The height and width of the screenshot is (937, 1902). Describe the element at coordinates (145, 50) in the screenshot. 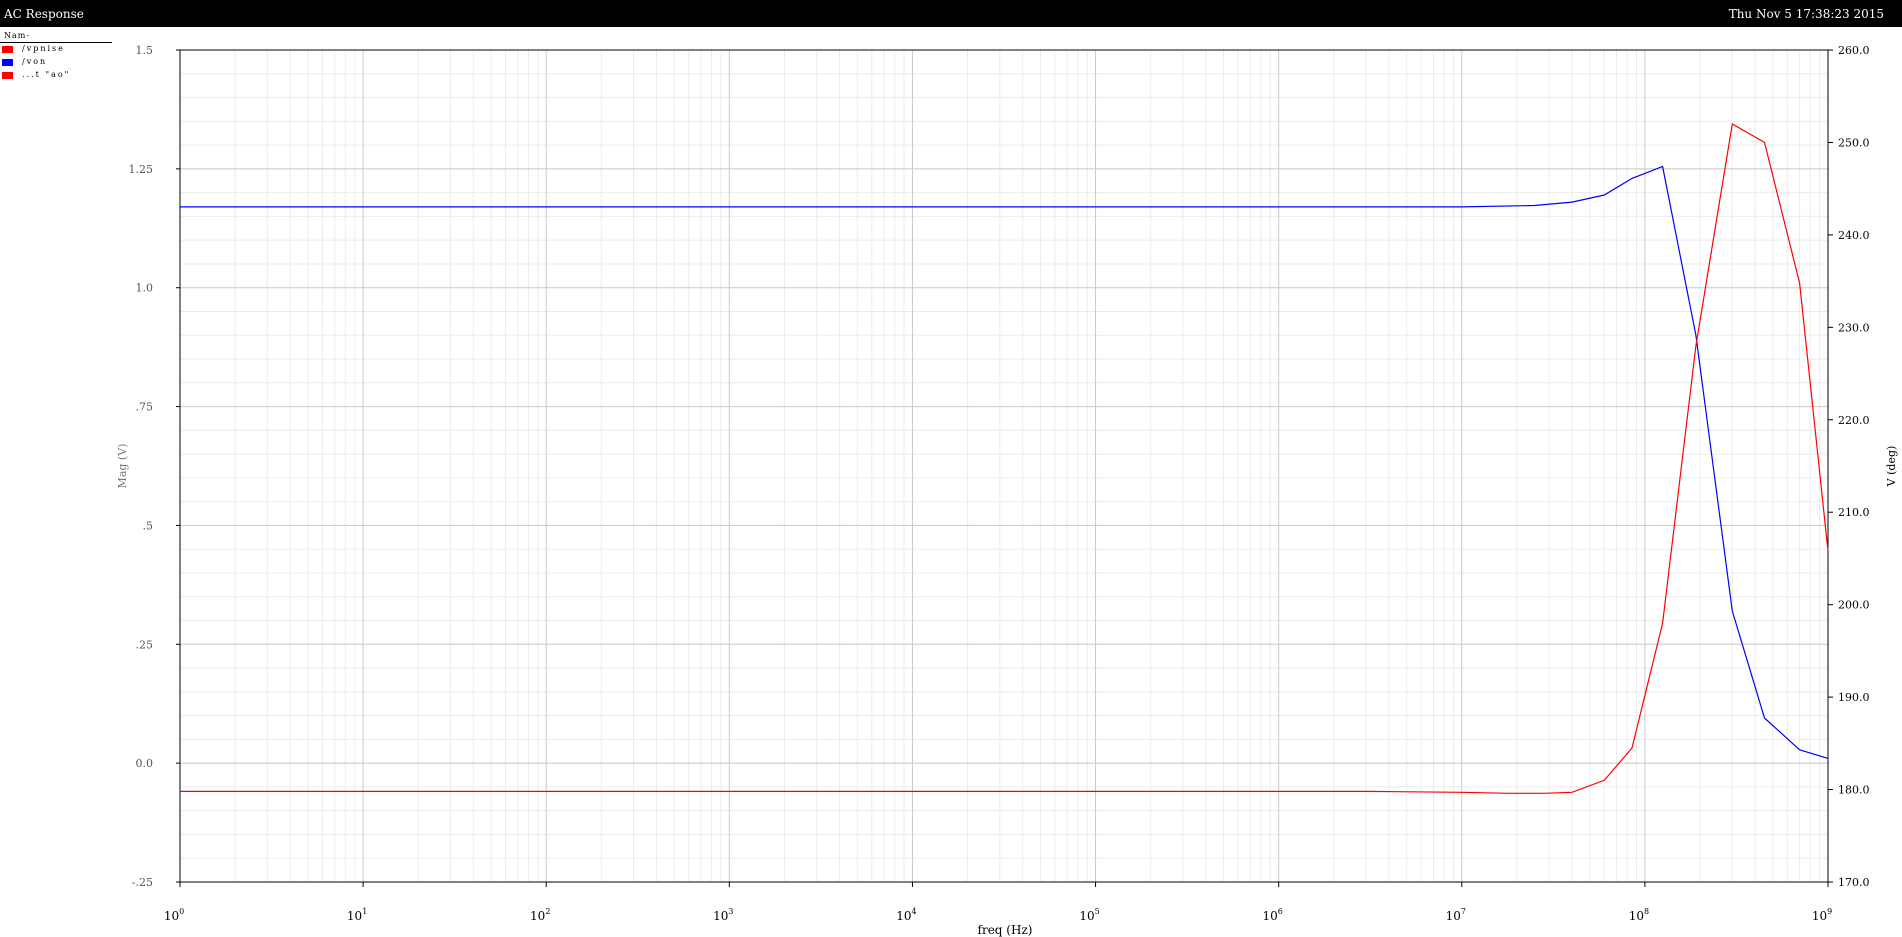

I see `left-tick-label: 1.5` at that location.